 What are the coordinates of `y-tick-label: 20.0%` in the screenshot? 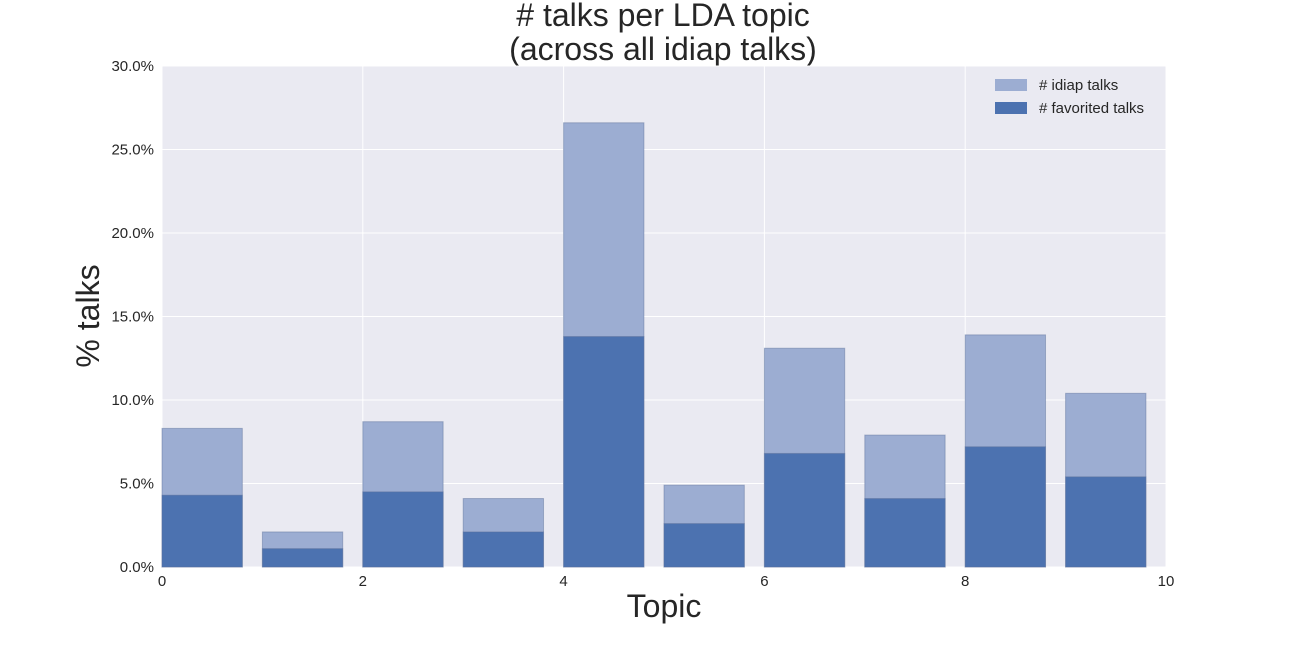 It's located at (132, 233).